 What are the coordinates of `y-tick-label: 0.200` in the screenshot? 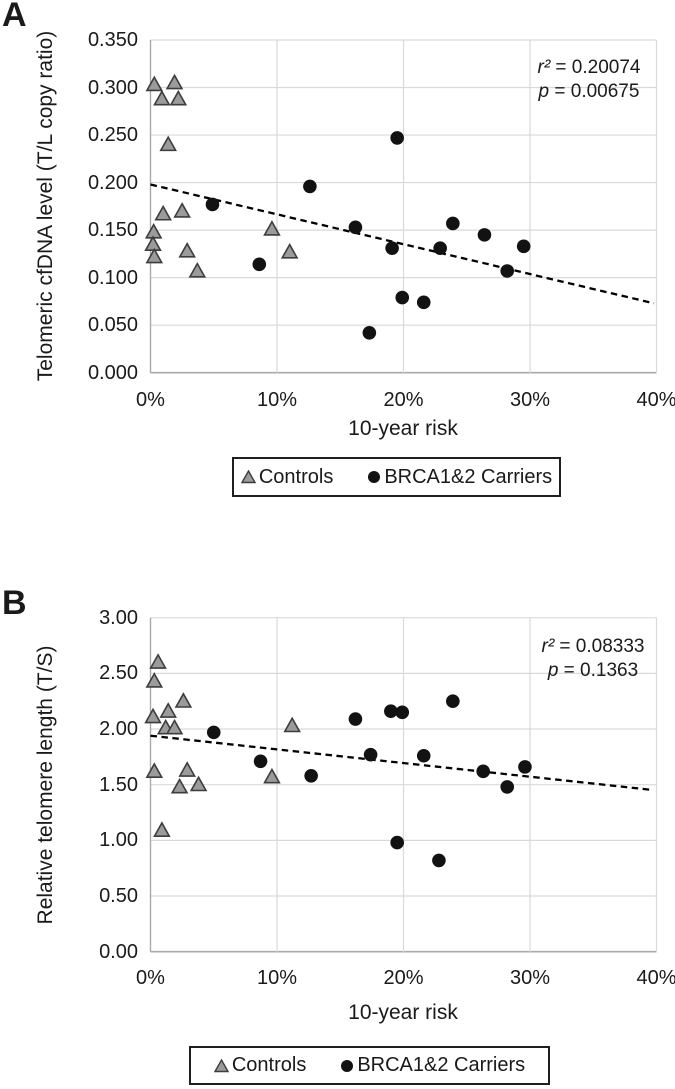 It's located at (112, 182).